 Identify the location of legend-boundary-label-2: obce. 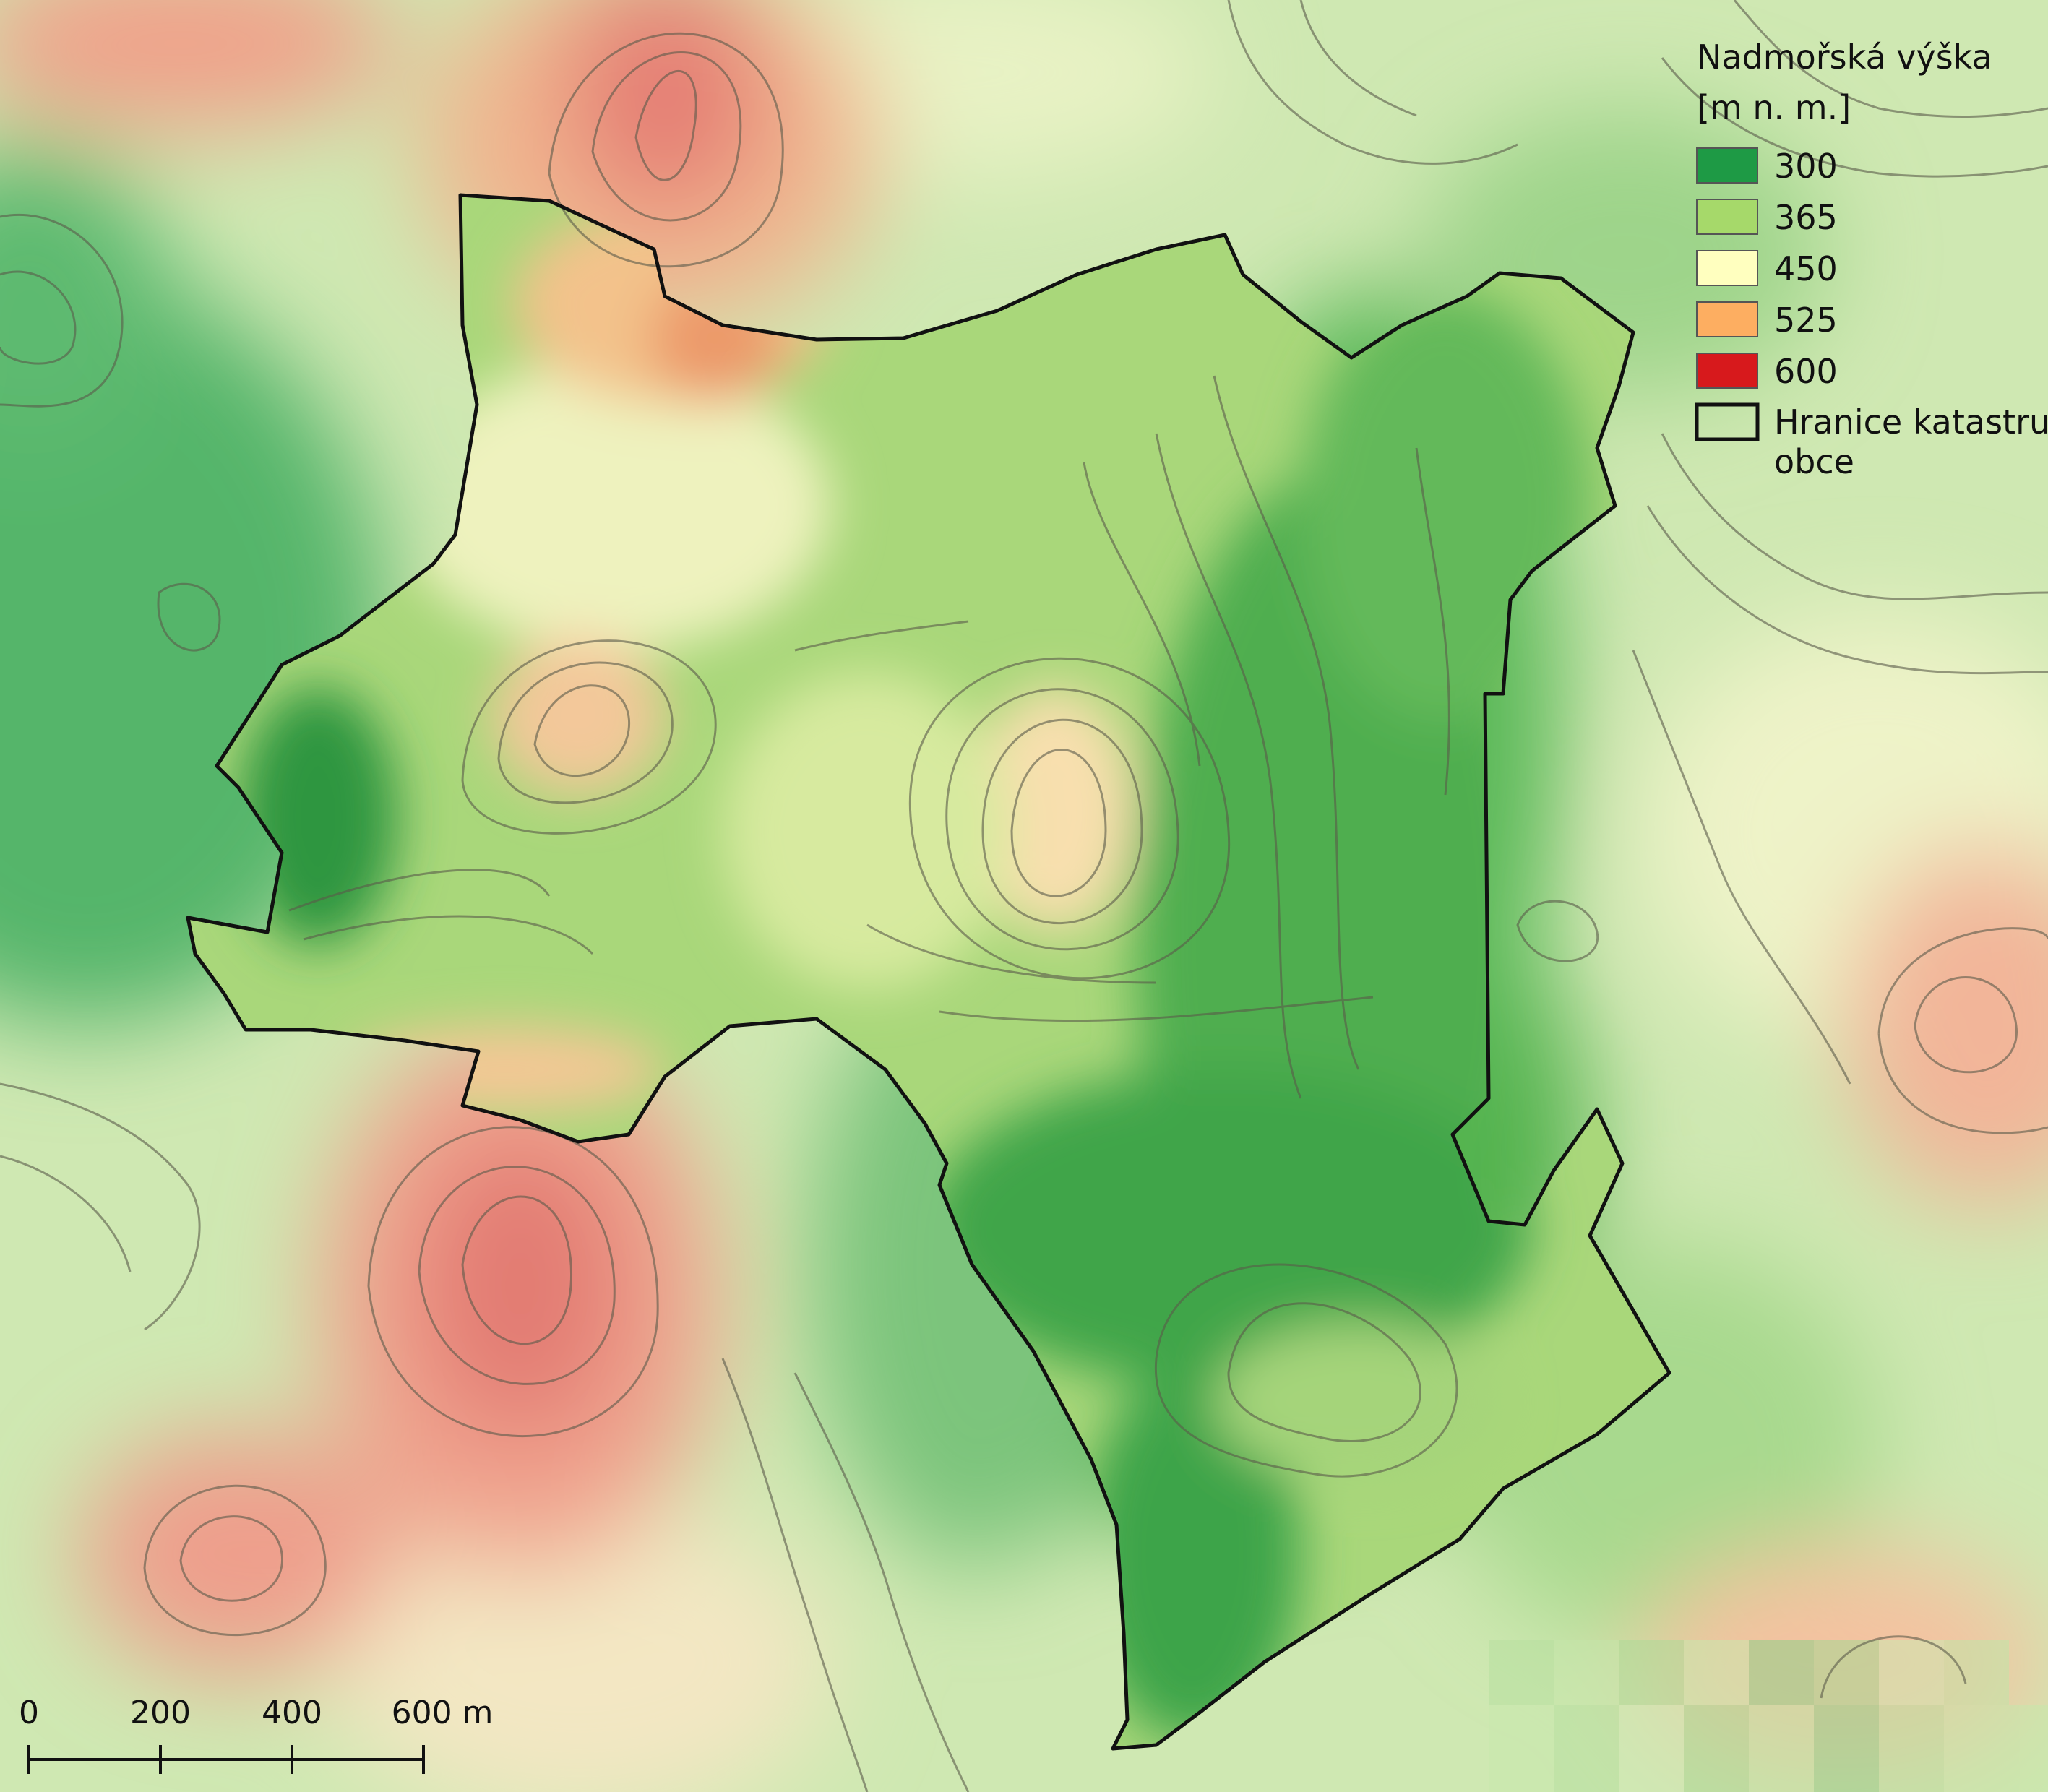
(1814, 461).